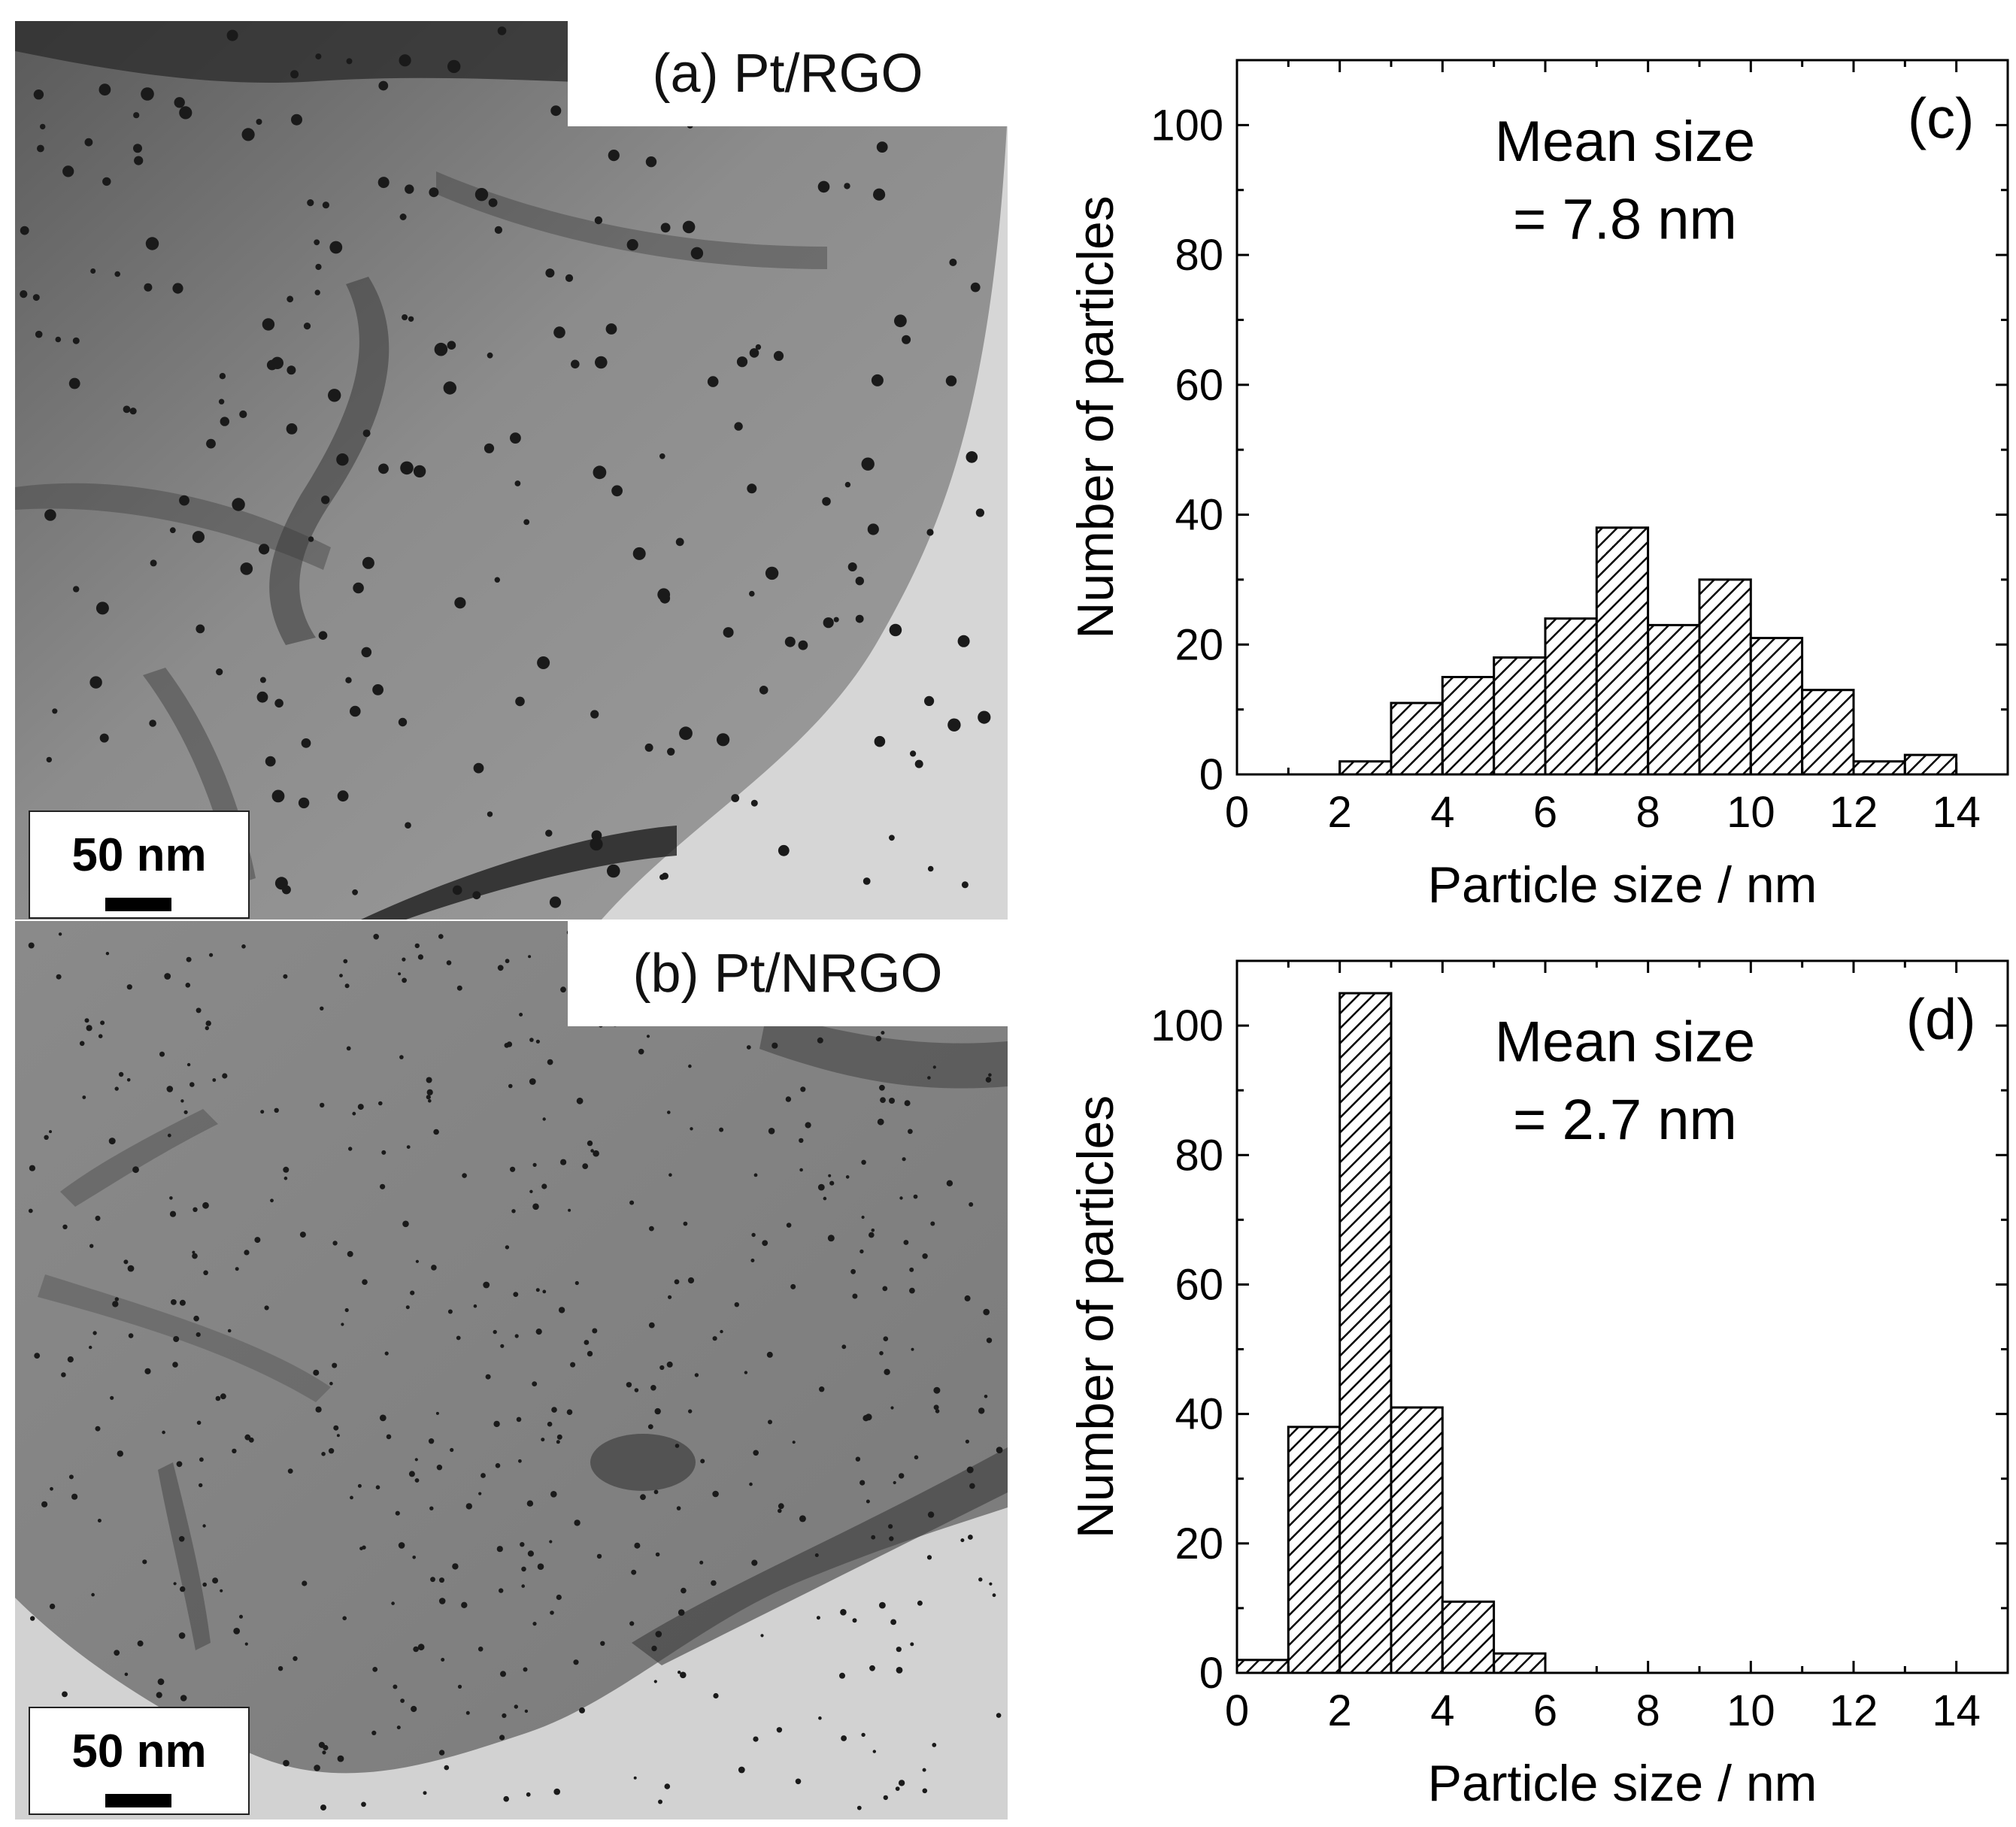 This screenshot has width=2016, height=1827. What do you see at coordinates (1622, 885) in the screenshot?
I see `x-axis-label: Particle size / nm` at bounding box center [1622, 885].